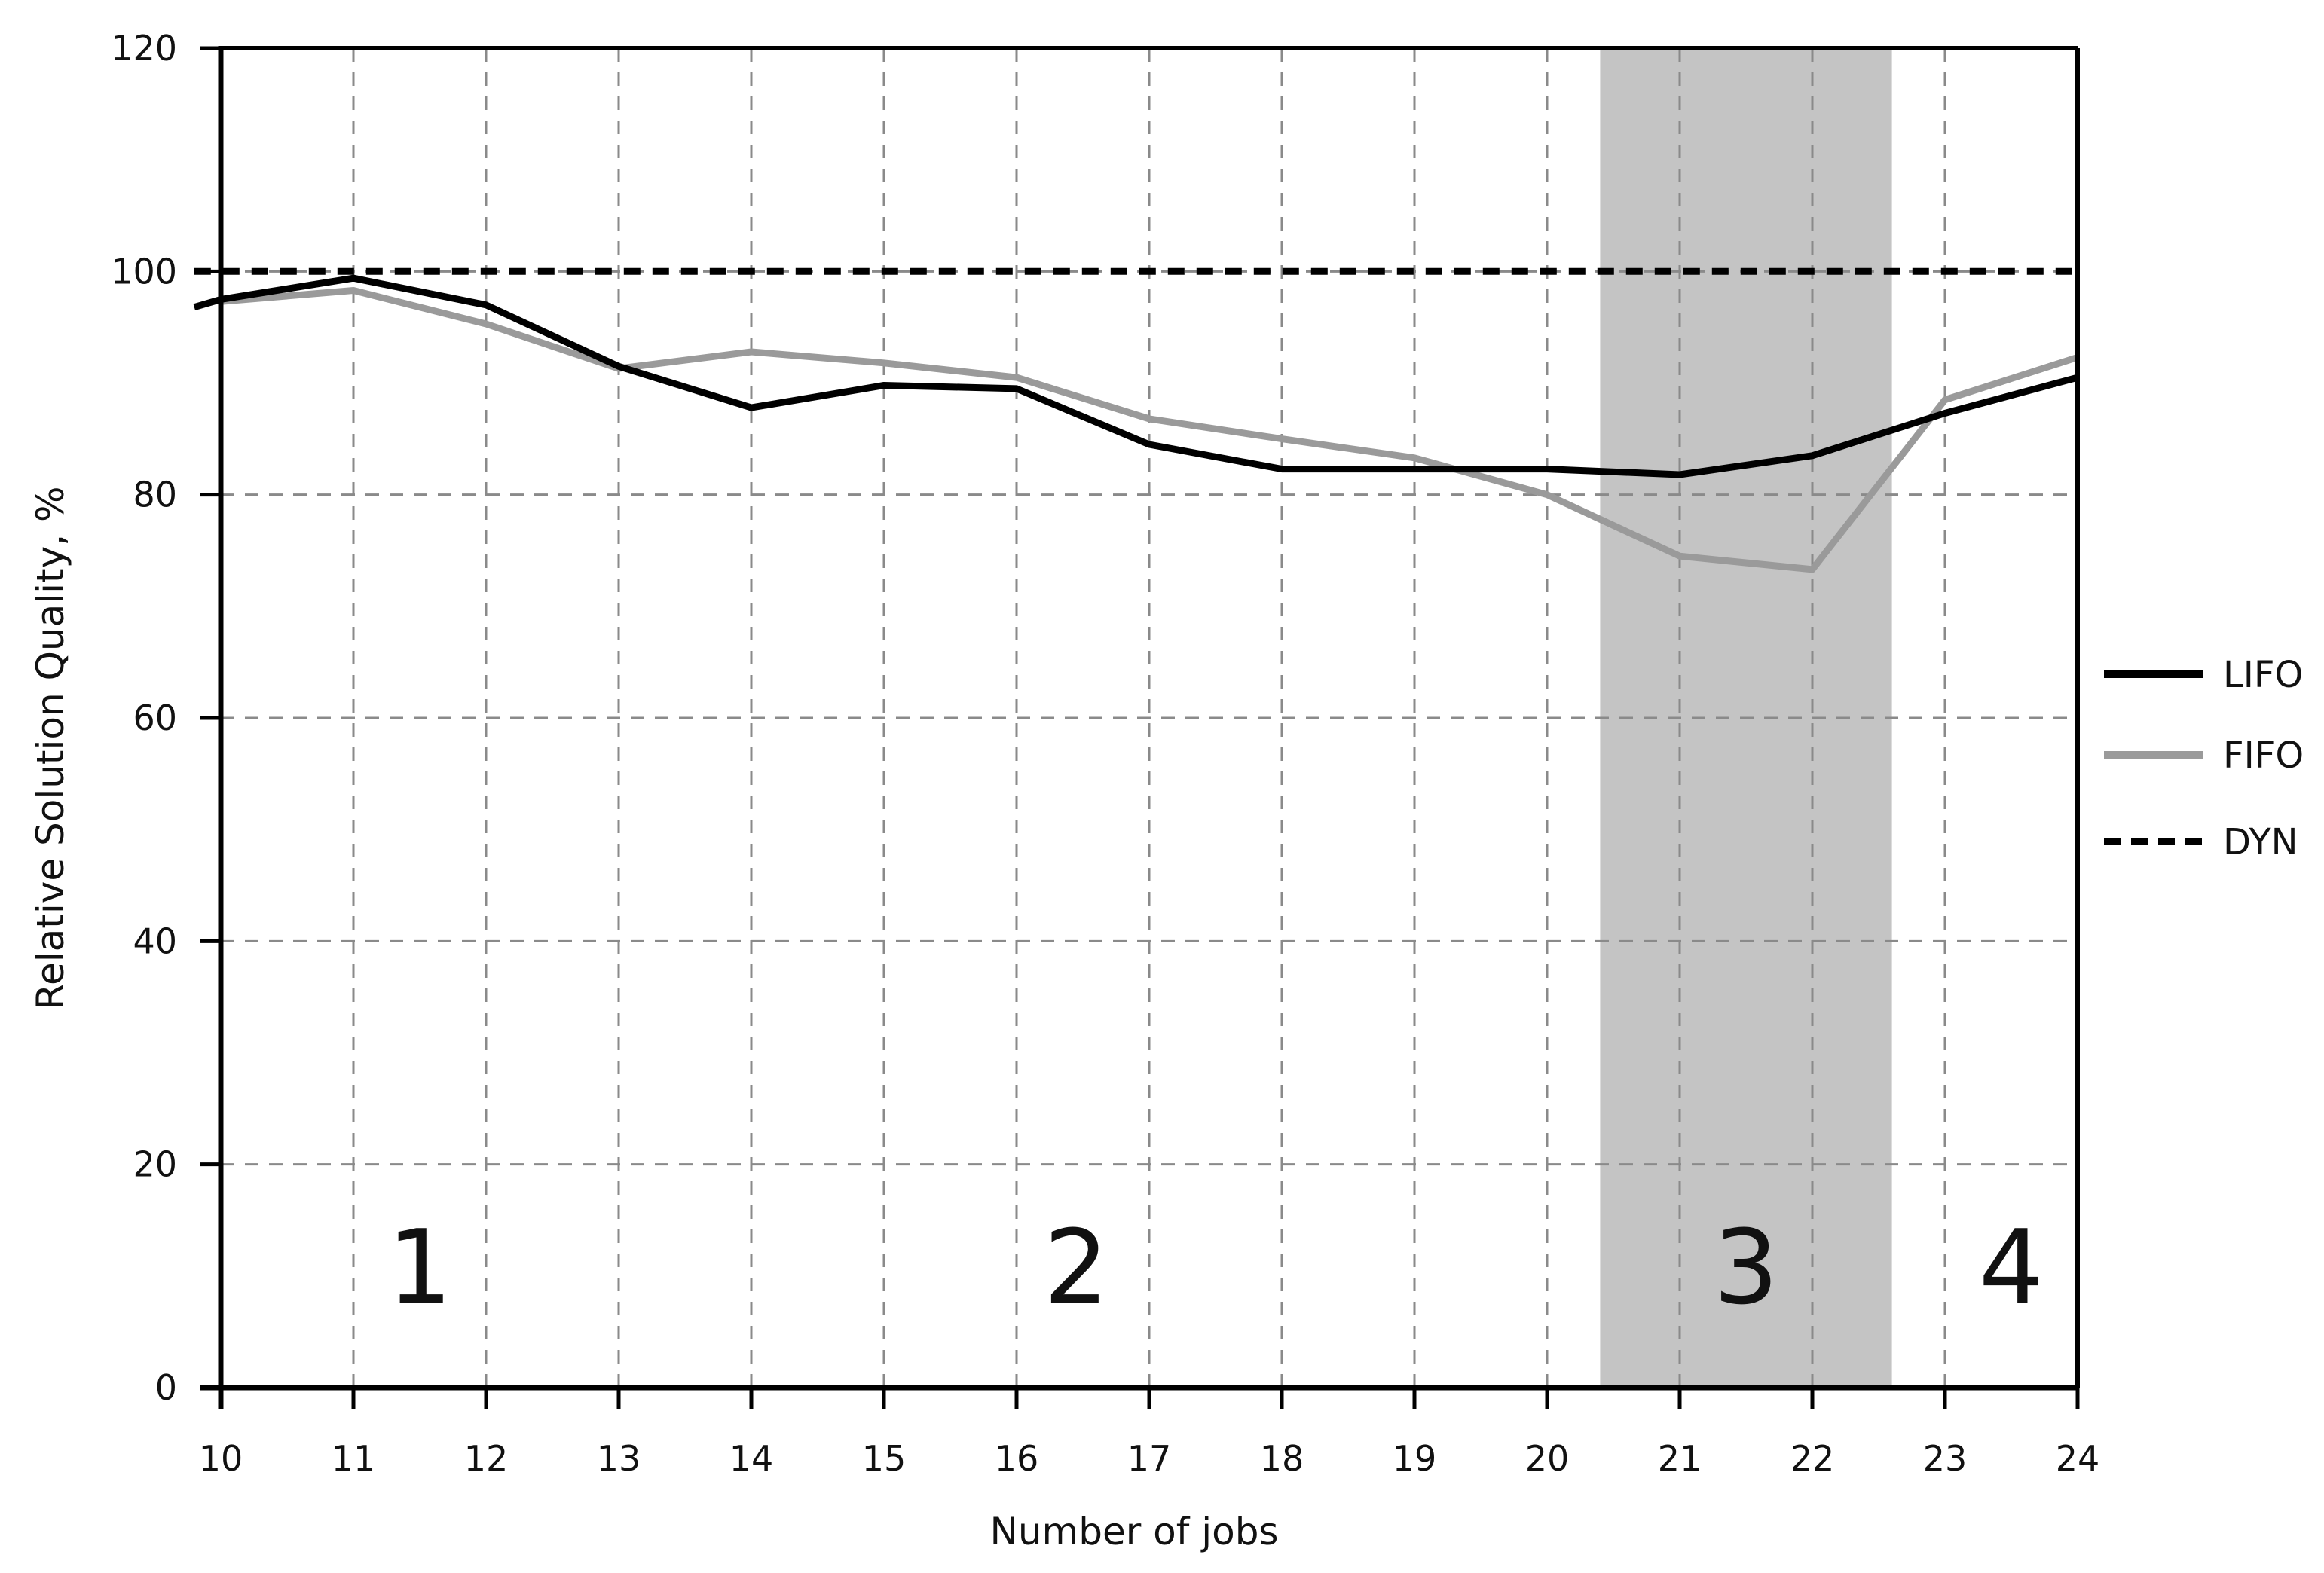  Describe the element at coordinates (2204, 758) in the screenshot. I see `legend: LIFO FIFO DYN` at that location.